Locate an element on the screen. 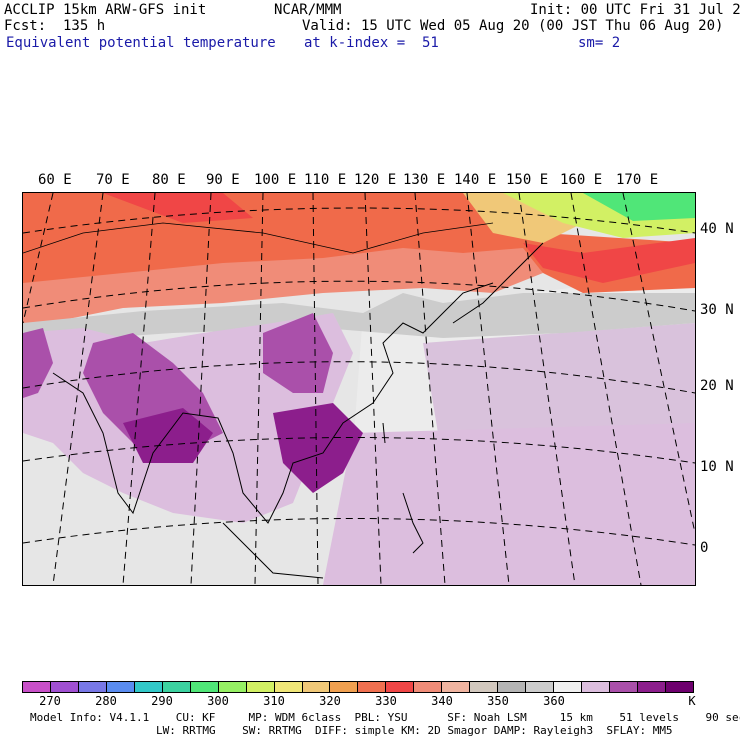  lon-label: 150 E is located at coordinates (527, 180).